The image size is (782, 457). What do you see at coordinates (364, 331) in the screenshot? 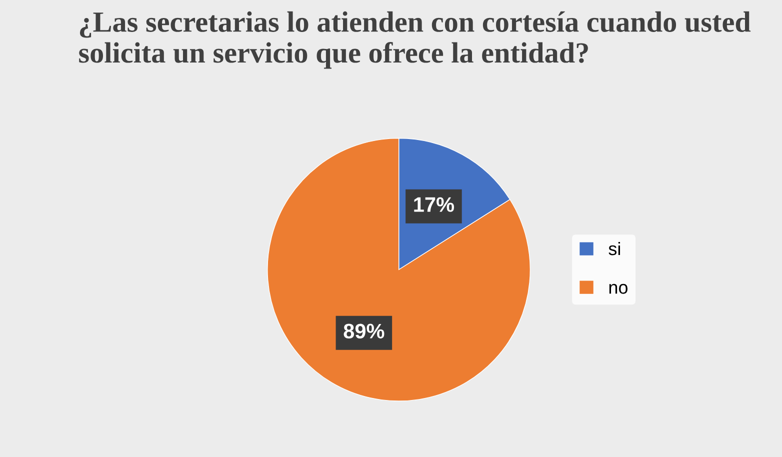
I see `data-label: 89%` at bounding box center [364, 331].